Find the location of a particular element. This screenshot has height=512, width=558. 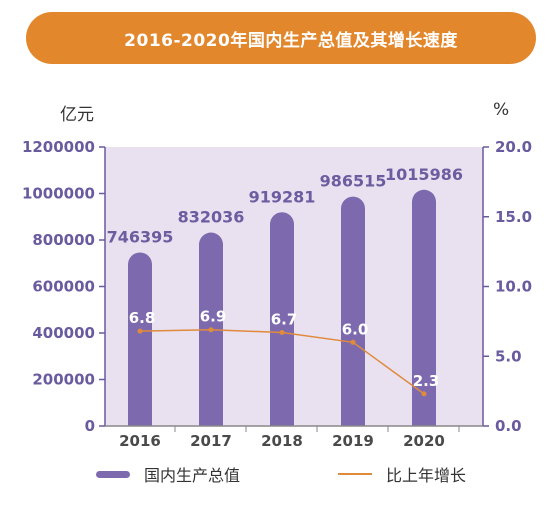

bar-value-label: 832036 is located at coordinates (211, 217).